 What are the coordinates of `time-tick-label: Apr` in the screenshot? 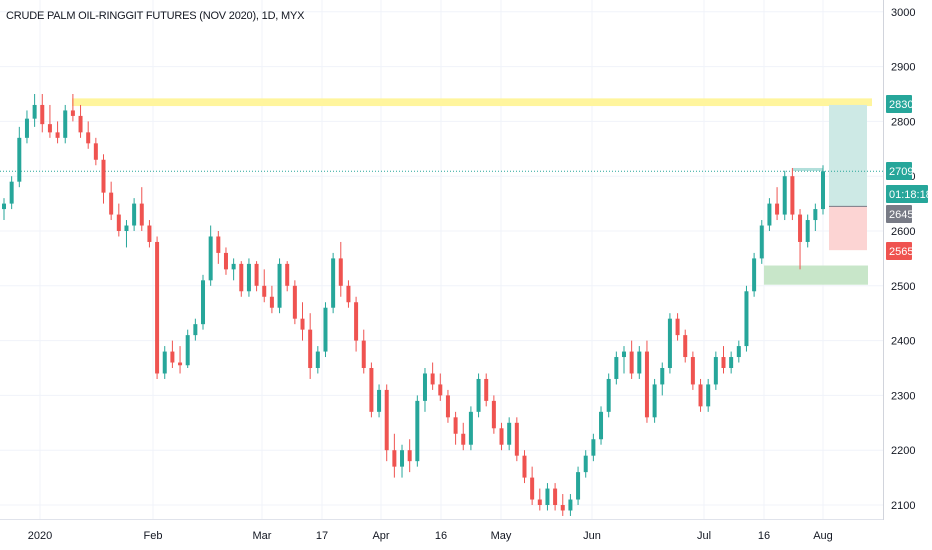 It's located at (380, 536).